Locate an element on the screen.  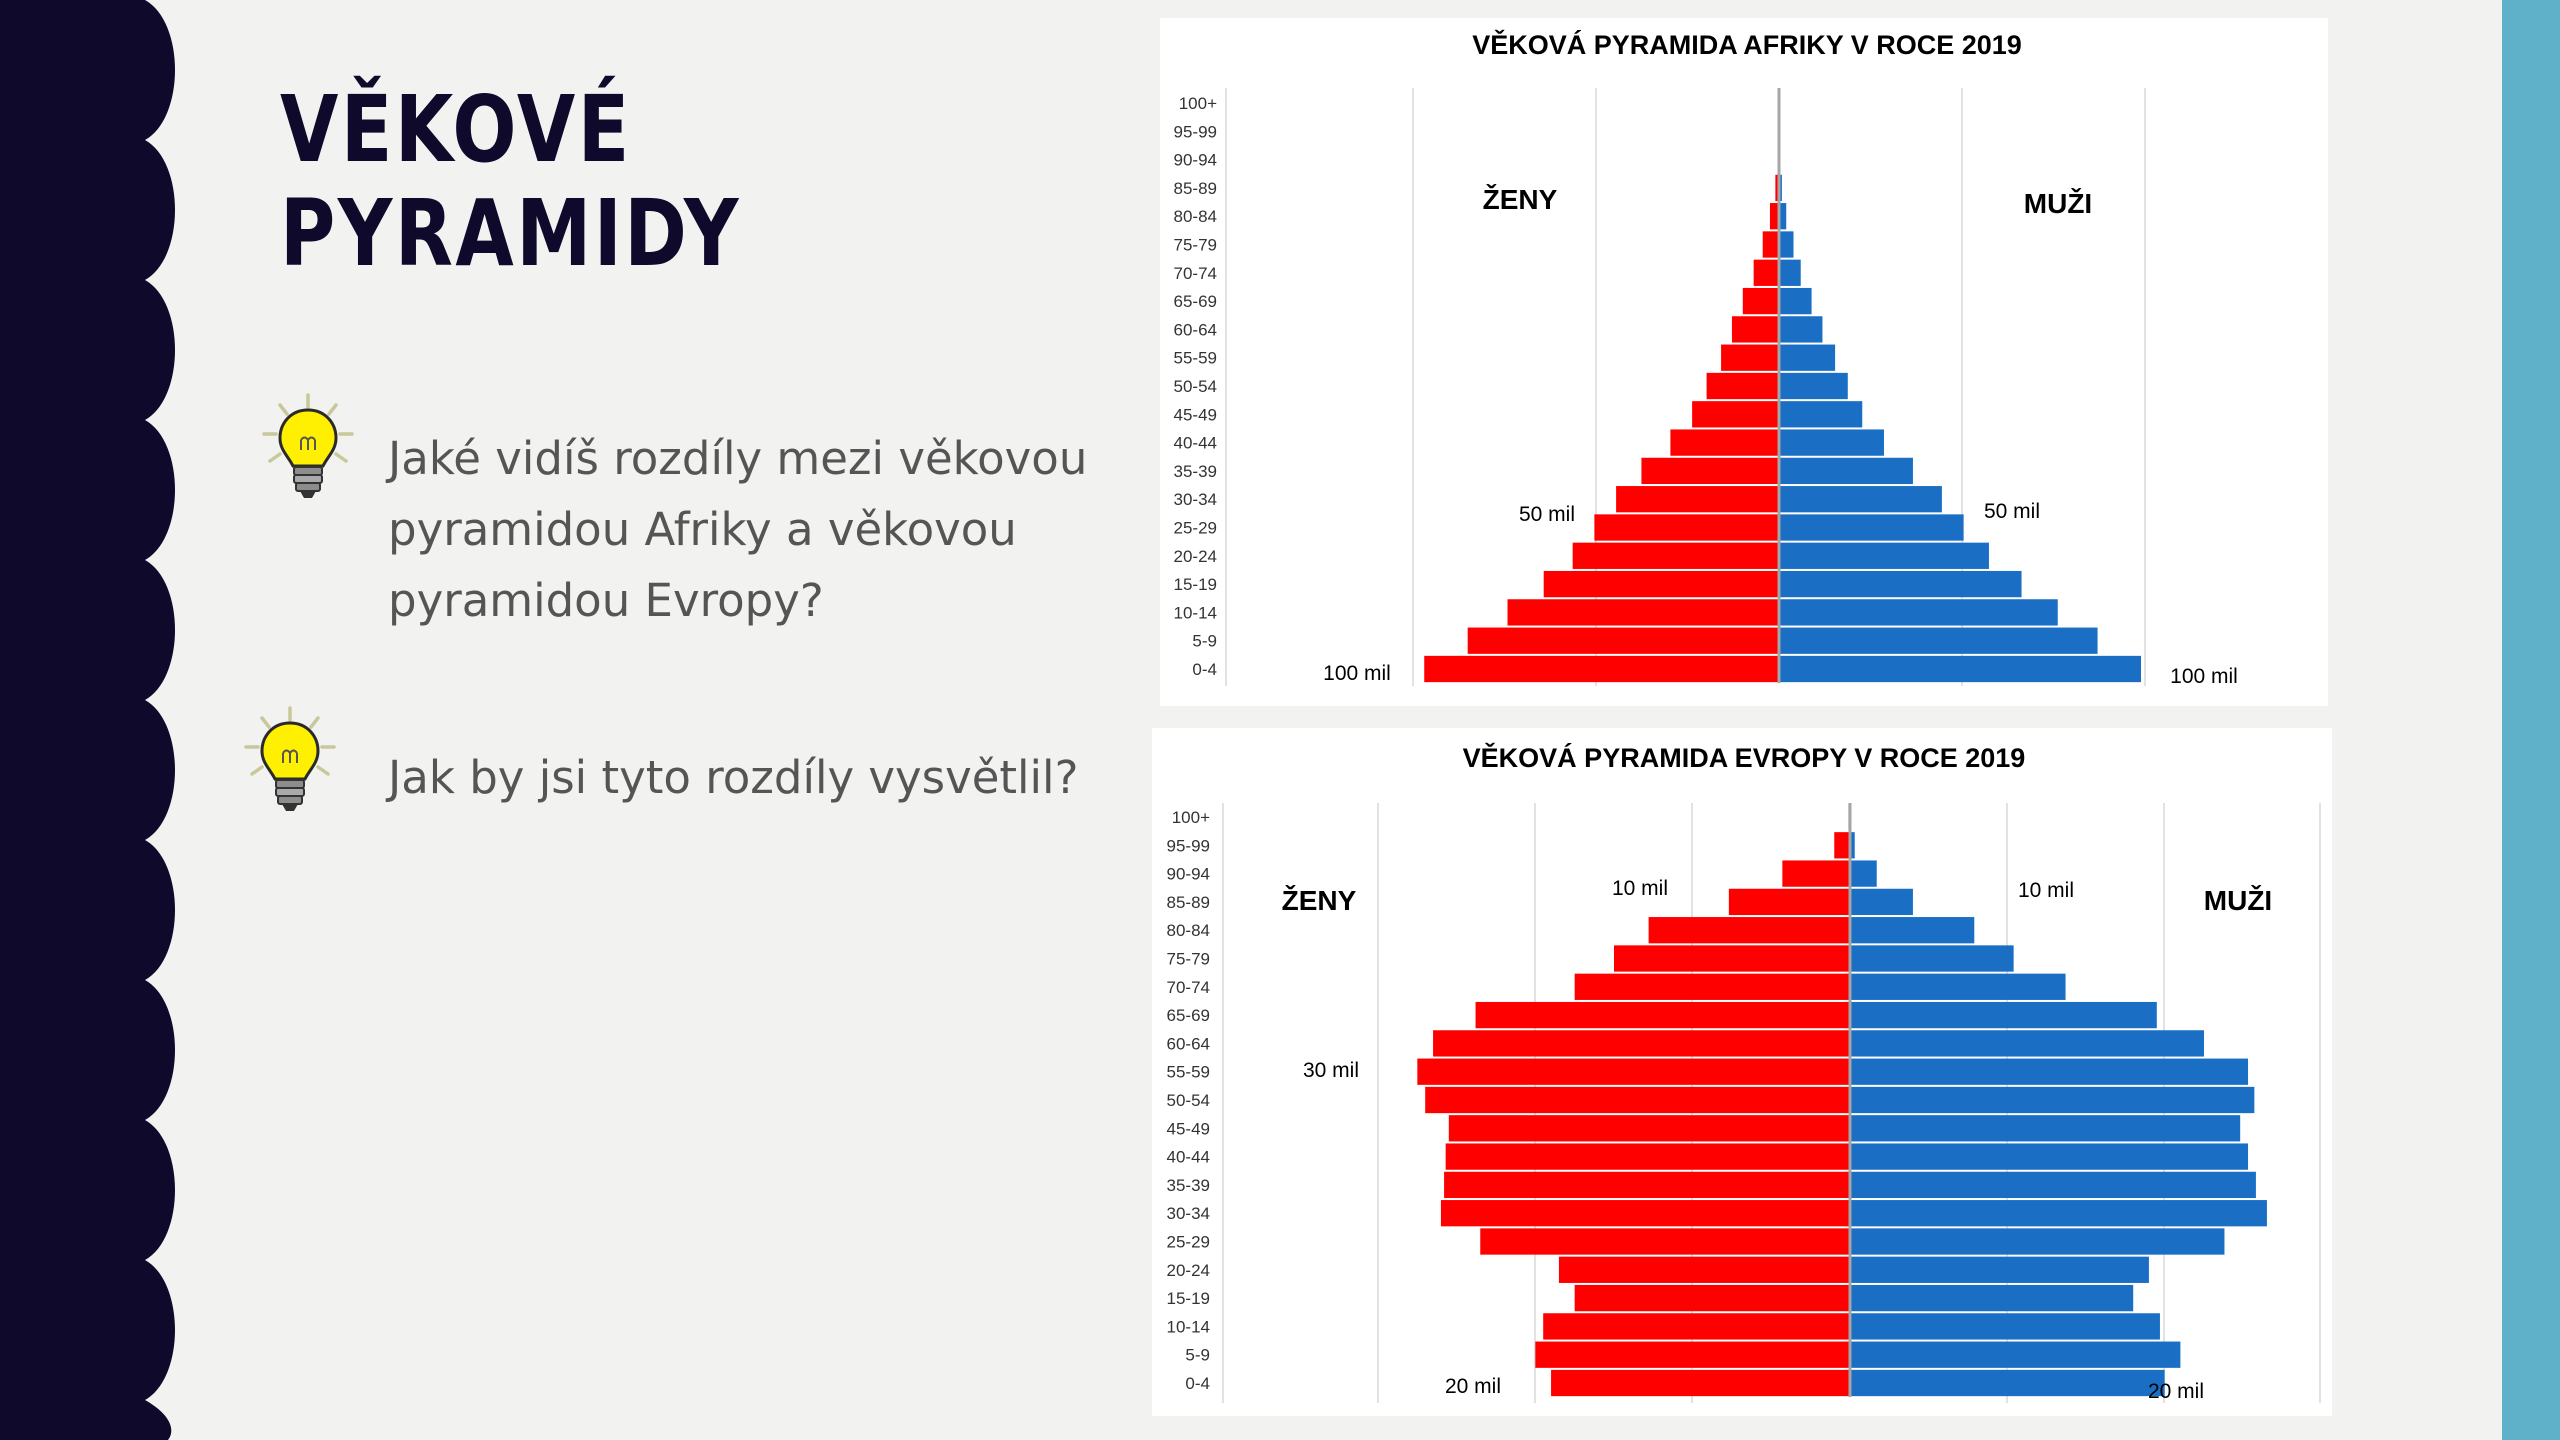
africa-age-tick: 45-49 is located at coordinates (1195, 414).